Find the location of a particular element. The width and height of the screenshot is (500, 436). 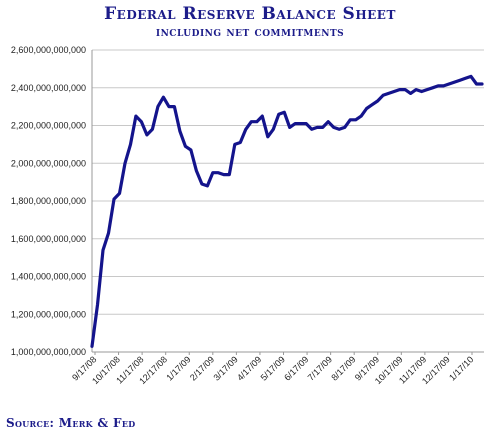

y-tick-label: 2,400,000,000,000 is located at coordinates (48, 88).